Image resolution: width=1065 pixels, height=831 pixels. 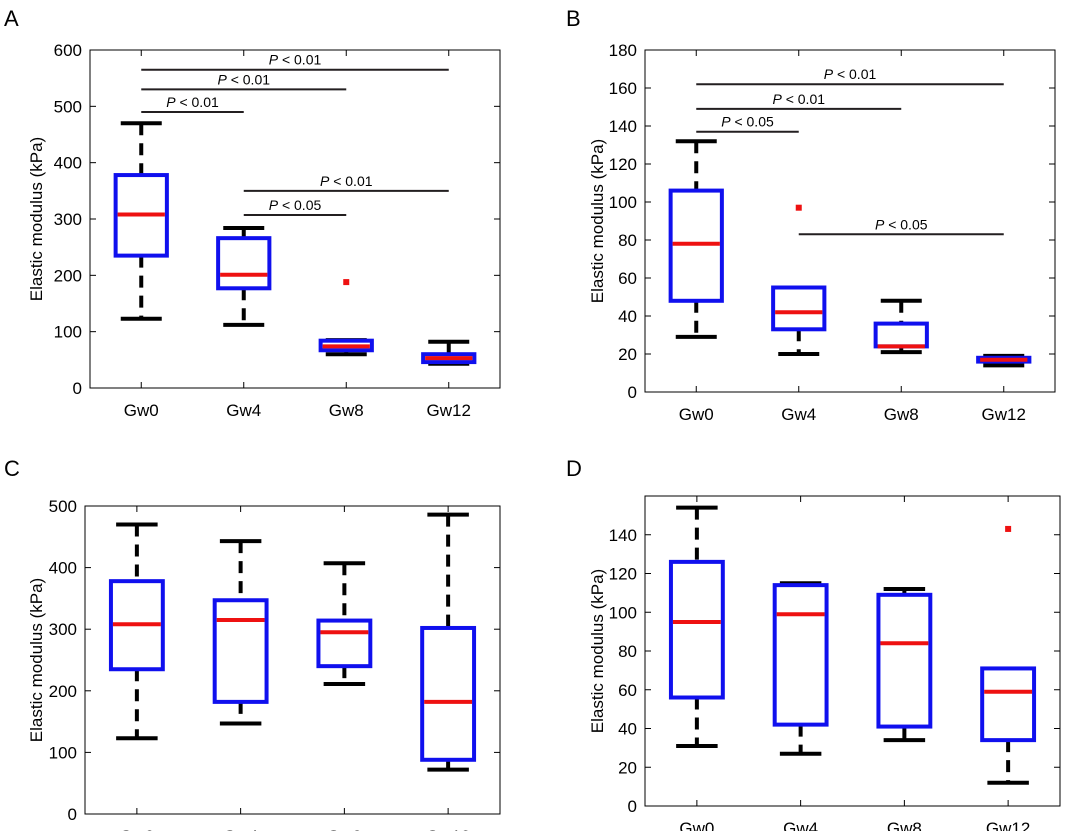 I want to click on significance-label: P < 0.05, so click(x=747, y=122).